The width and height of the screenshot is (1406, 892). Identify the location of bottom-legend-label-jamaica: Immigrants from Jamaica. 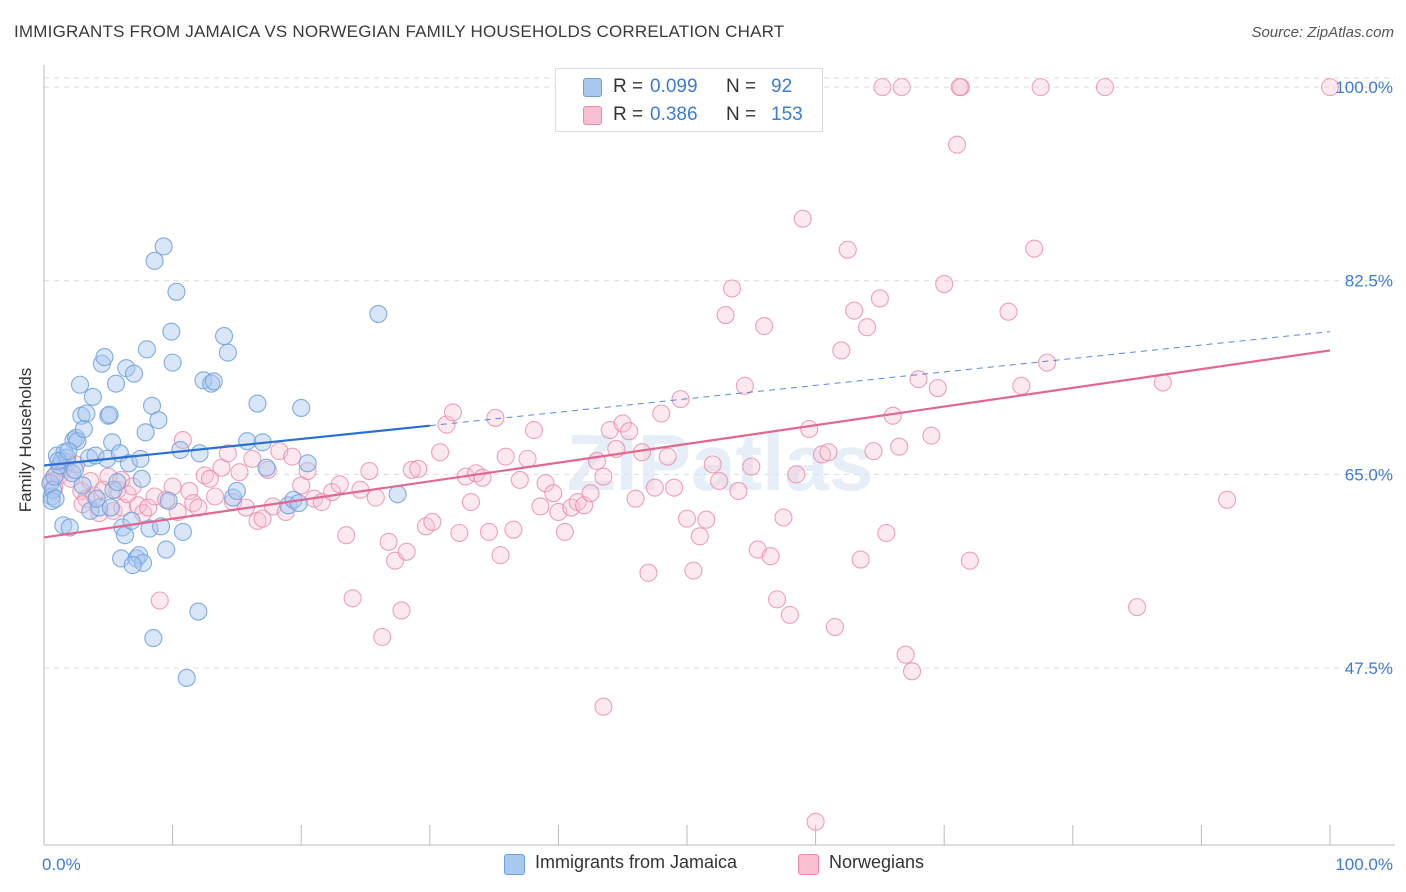
(636, 862).